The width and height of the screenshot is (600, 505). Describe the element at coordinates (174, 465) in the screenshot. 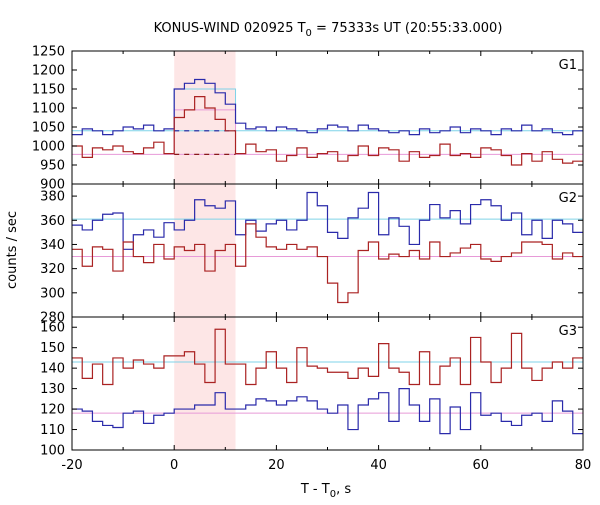

I see `x-tick-label: 0` at that location.